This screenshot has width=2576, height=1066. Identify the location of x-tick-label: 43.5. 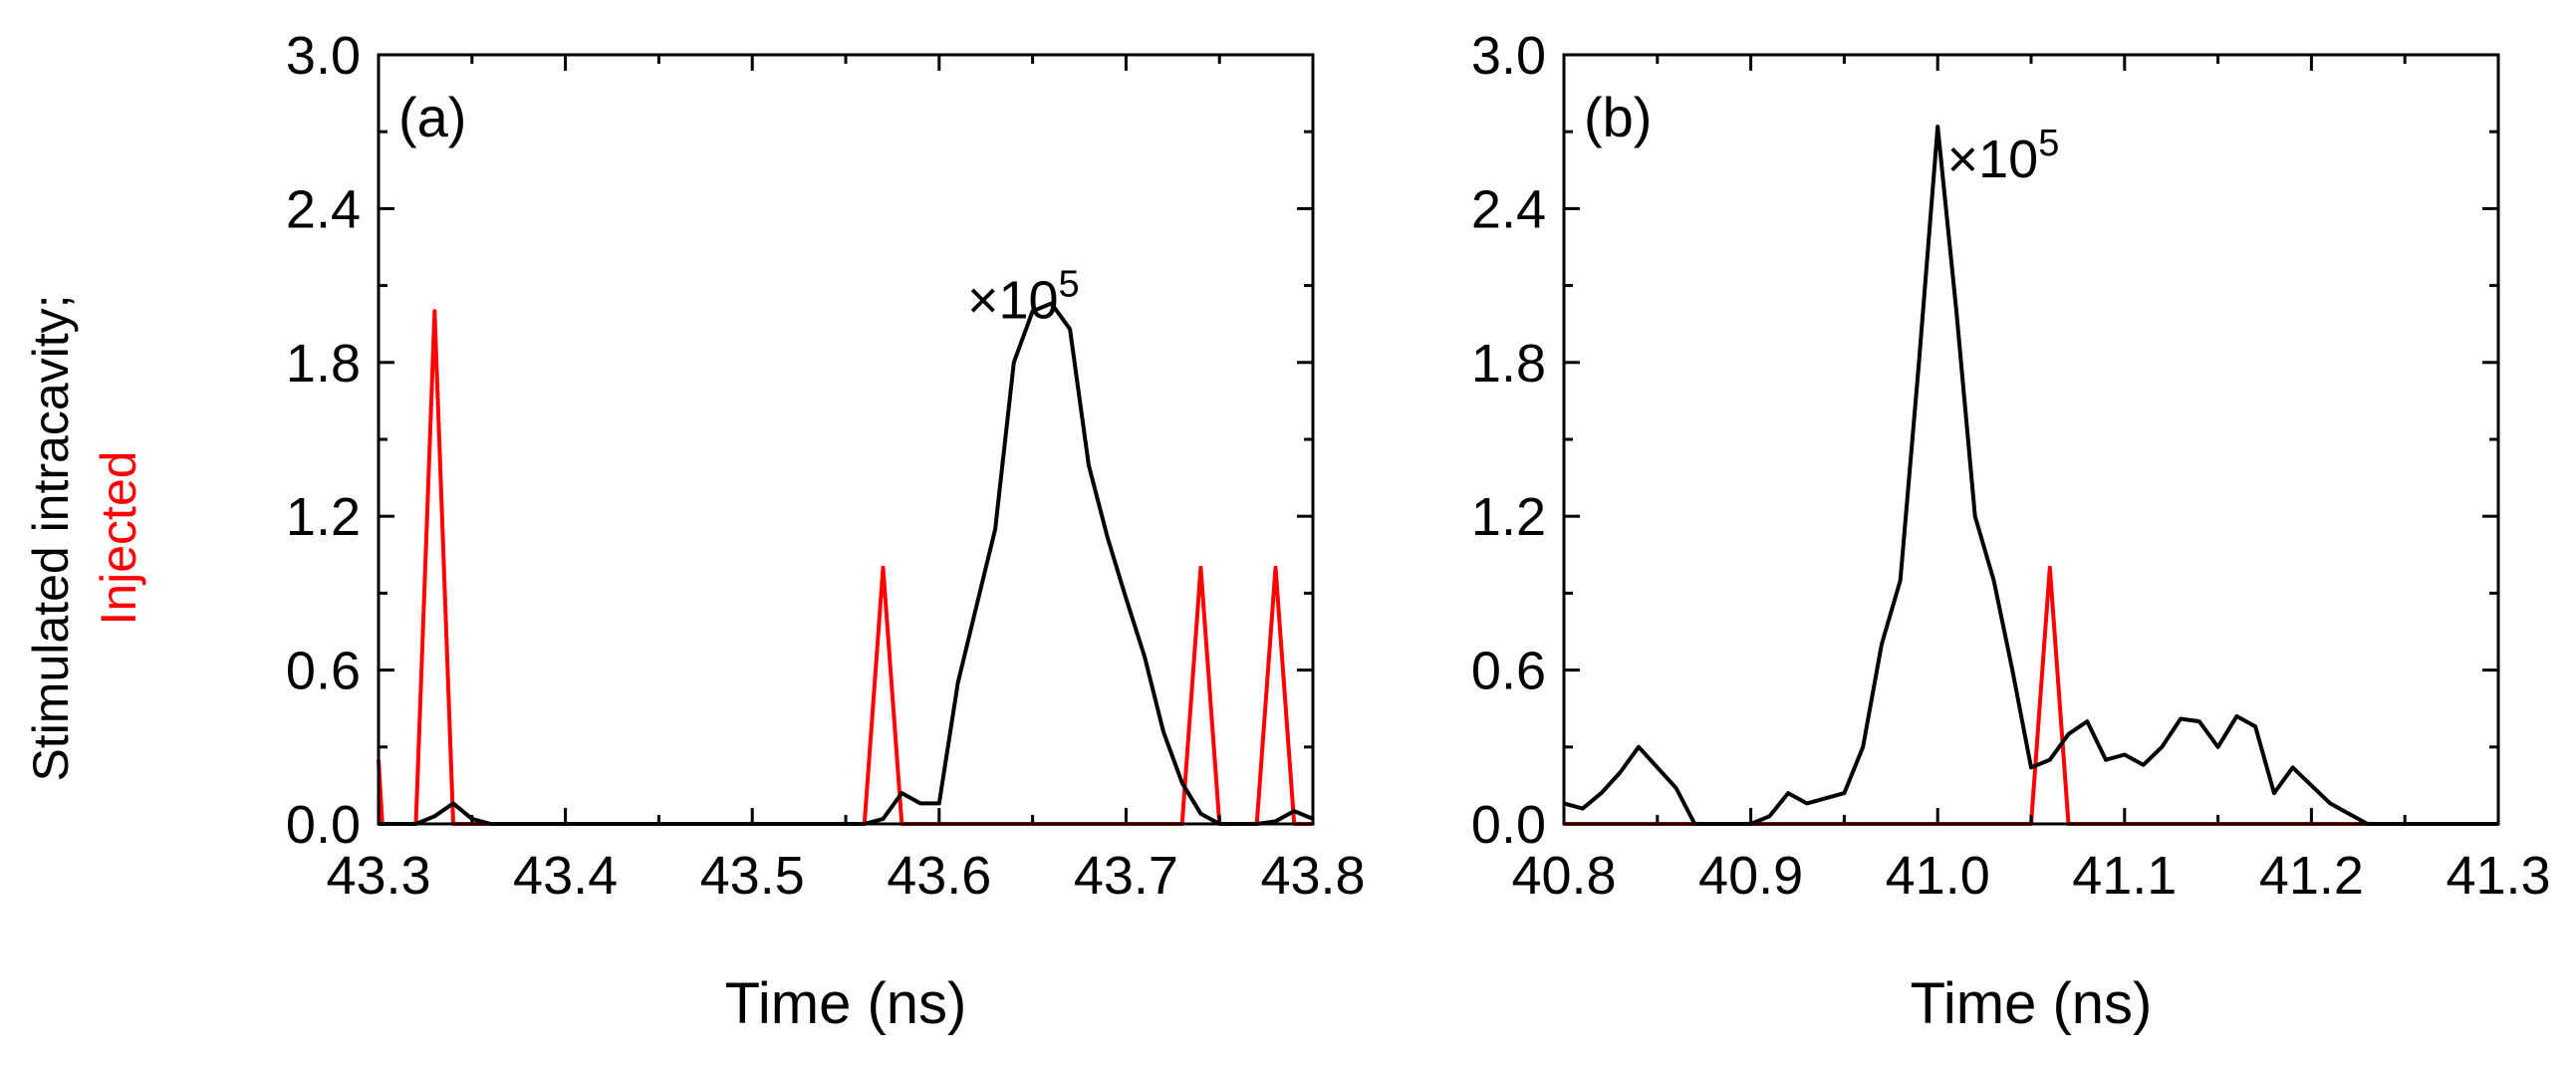
(752, 876).